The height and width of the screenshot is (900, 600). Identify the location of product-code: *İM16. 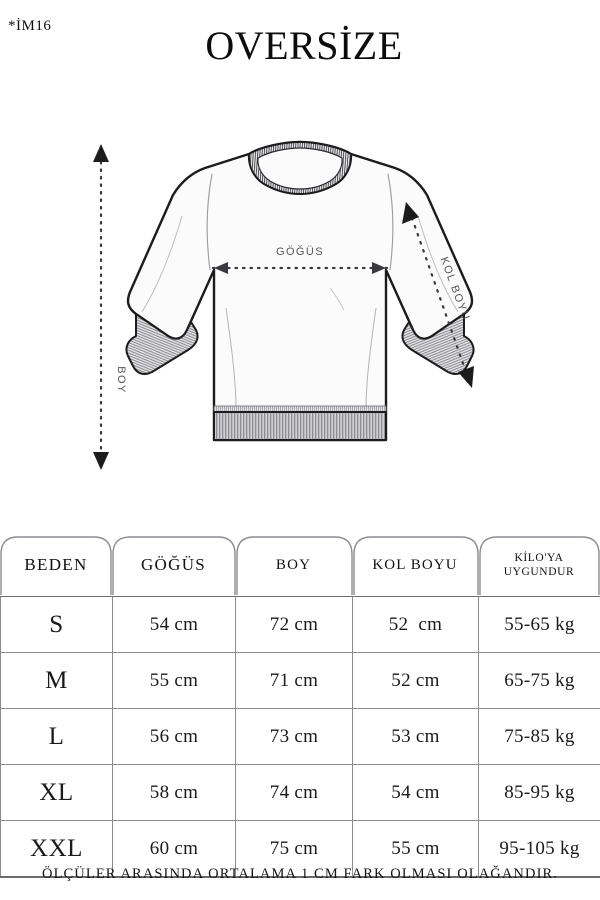
(30, 26).